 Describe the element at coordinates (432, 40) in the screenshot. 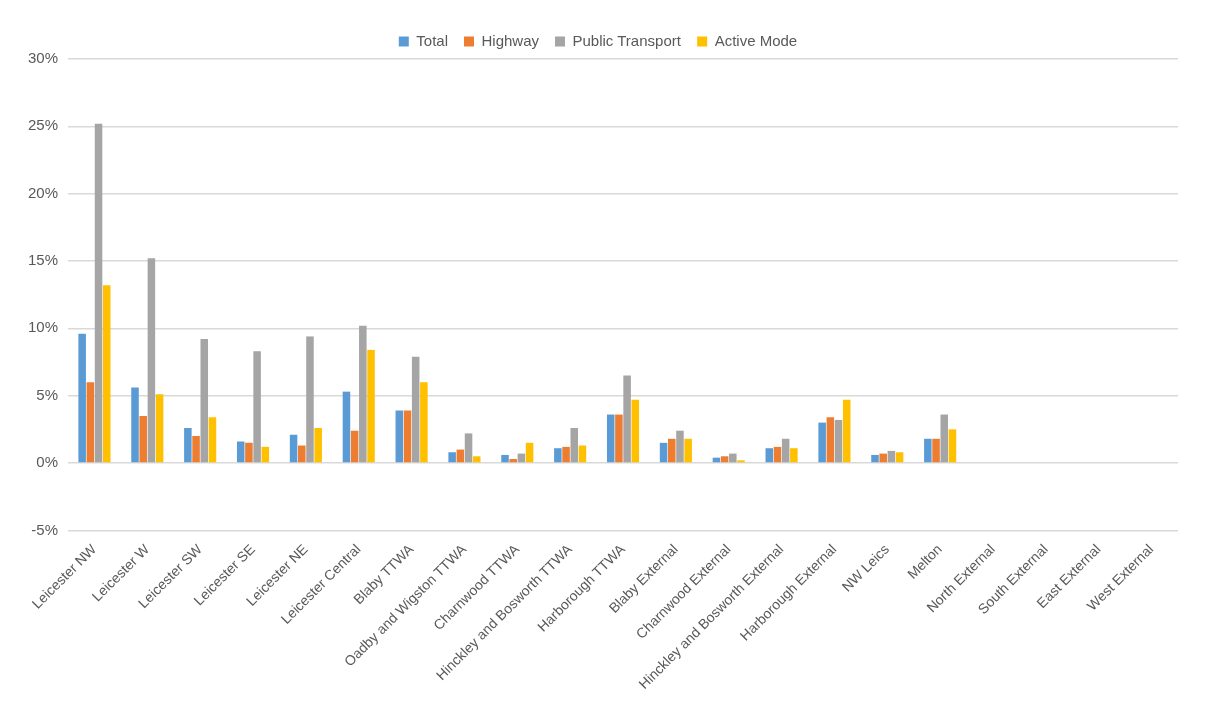

I see `legend-label: Total` at that location.